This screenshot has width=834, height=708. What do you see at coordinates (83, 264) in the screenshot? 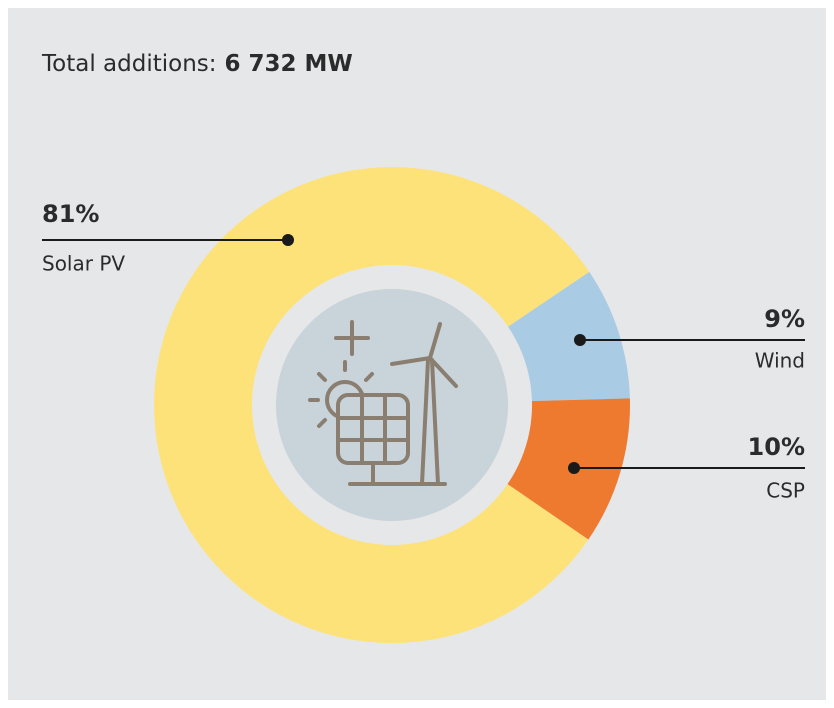
I see `category-label: Solar PV` at bounding box center [83, 264].